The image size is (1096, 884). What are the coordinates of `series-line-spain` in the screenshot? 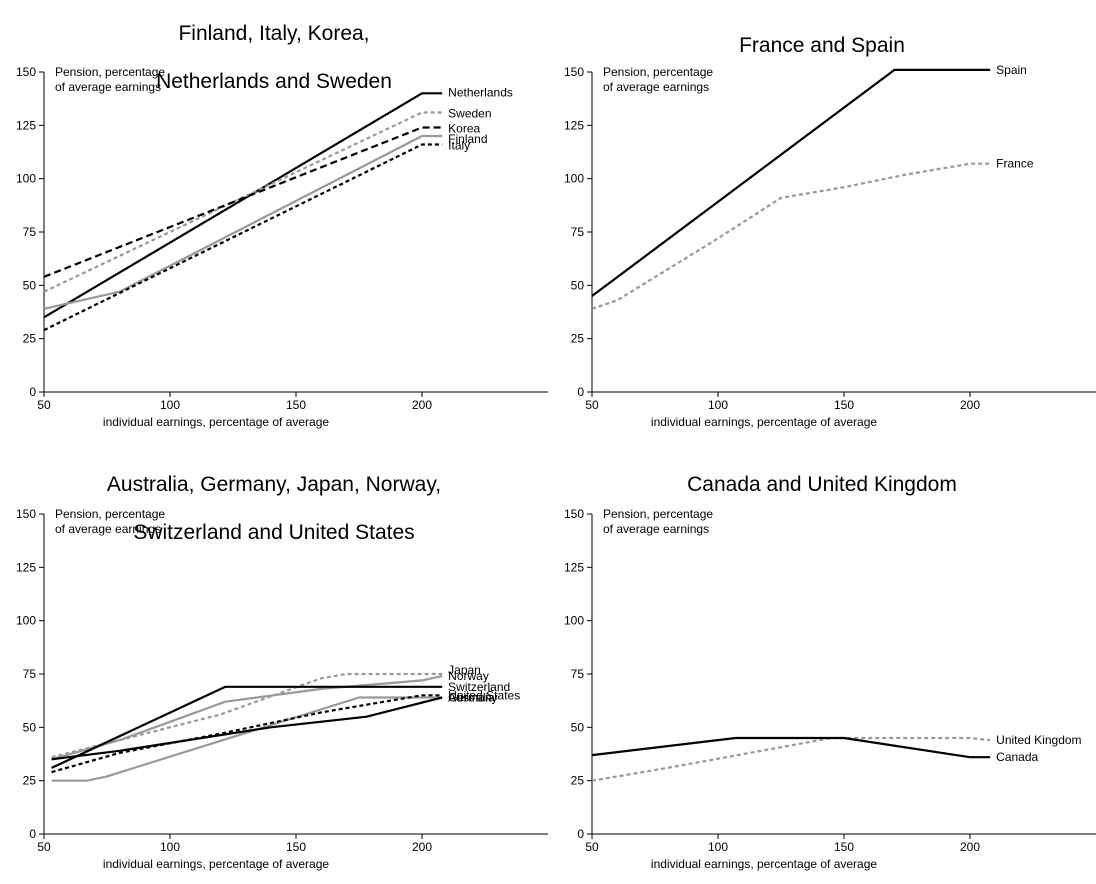 It's located at (791, 182).